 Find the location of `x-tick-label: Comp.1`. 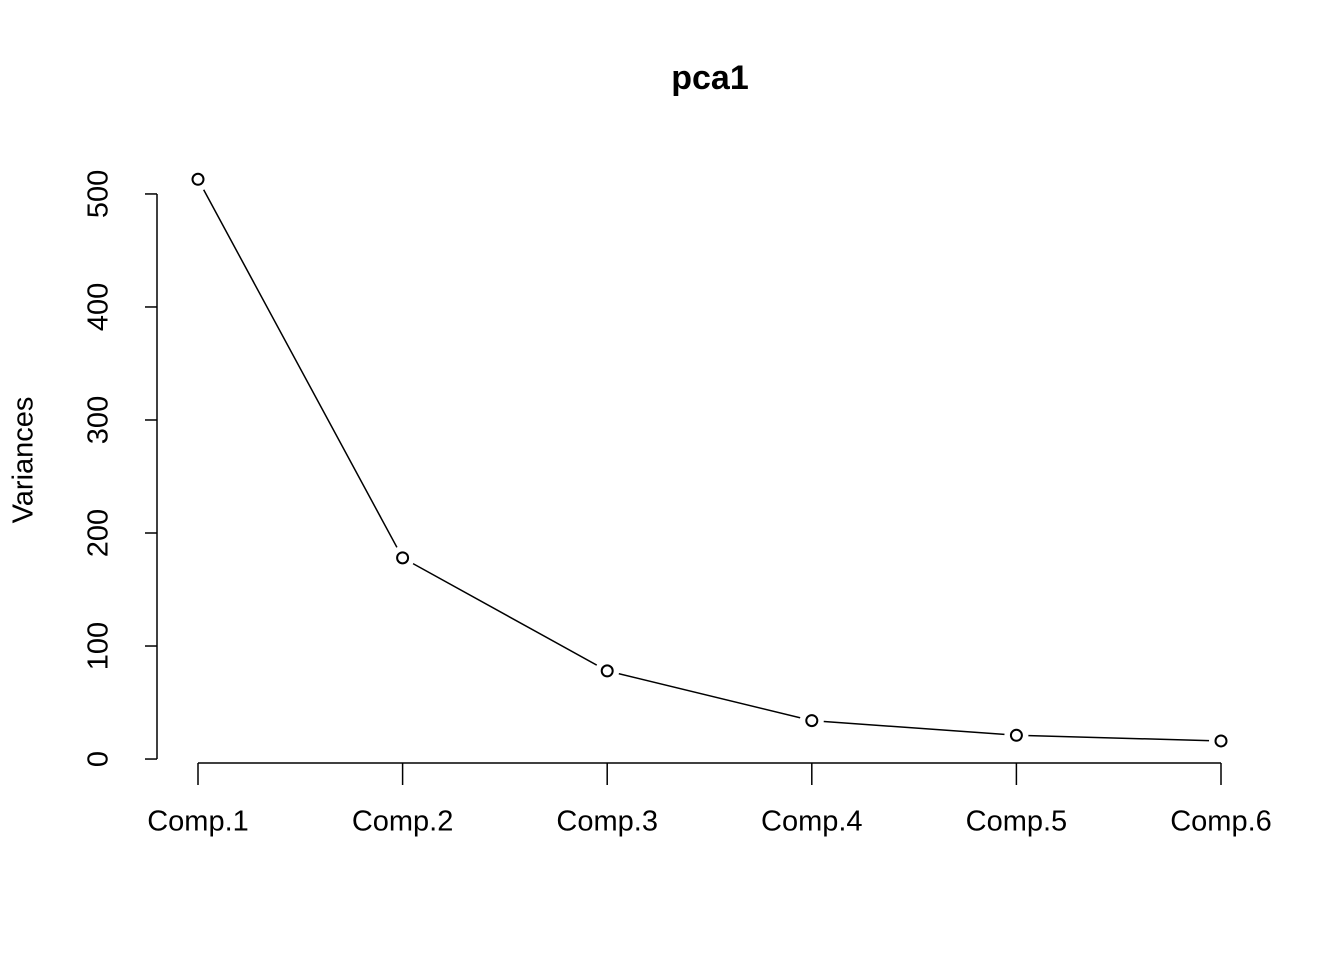

x-tick-label: Comp.1 is located at coordinates (198, 822).